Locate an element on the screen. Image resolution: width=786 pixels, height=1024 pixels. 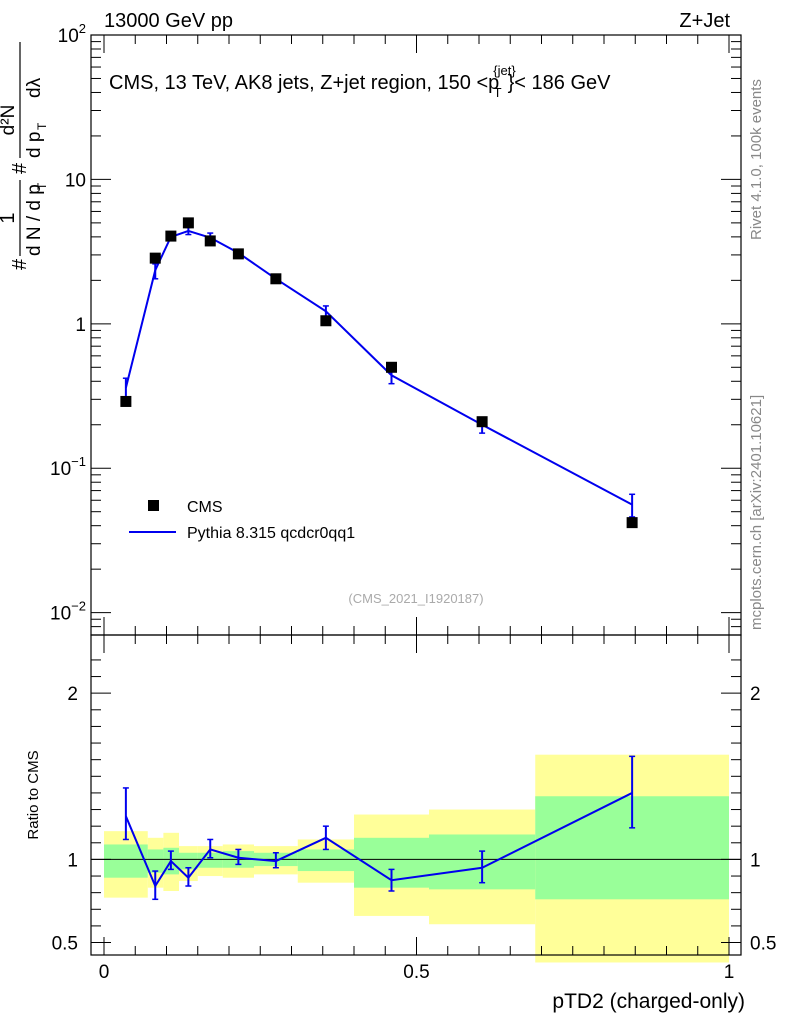
mcplots-label: mcplots.cern.ch [arXiv:2401.10621] is located at coordinates (756, 512).